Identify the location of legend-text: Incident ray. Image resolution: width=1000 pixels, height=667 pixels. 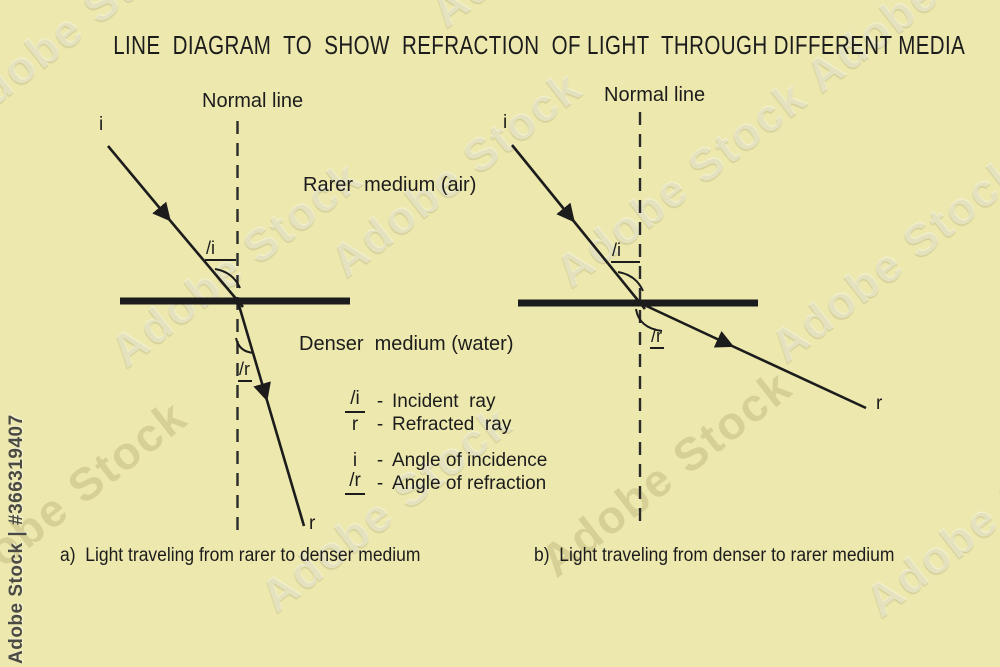
(444, 401).